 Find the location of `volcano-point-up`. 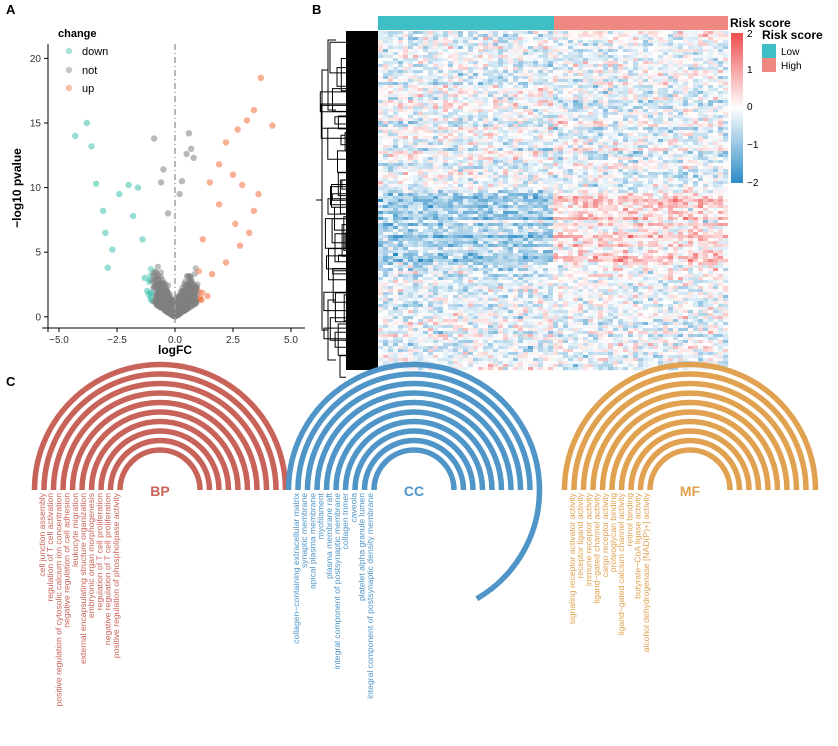

volcano-point-up is located at coordinates (260, 78).